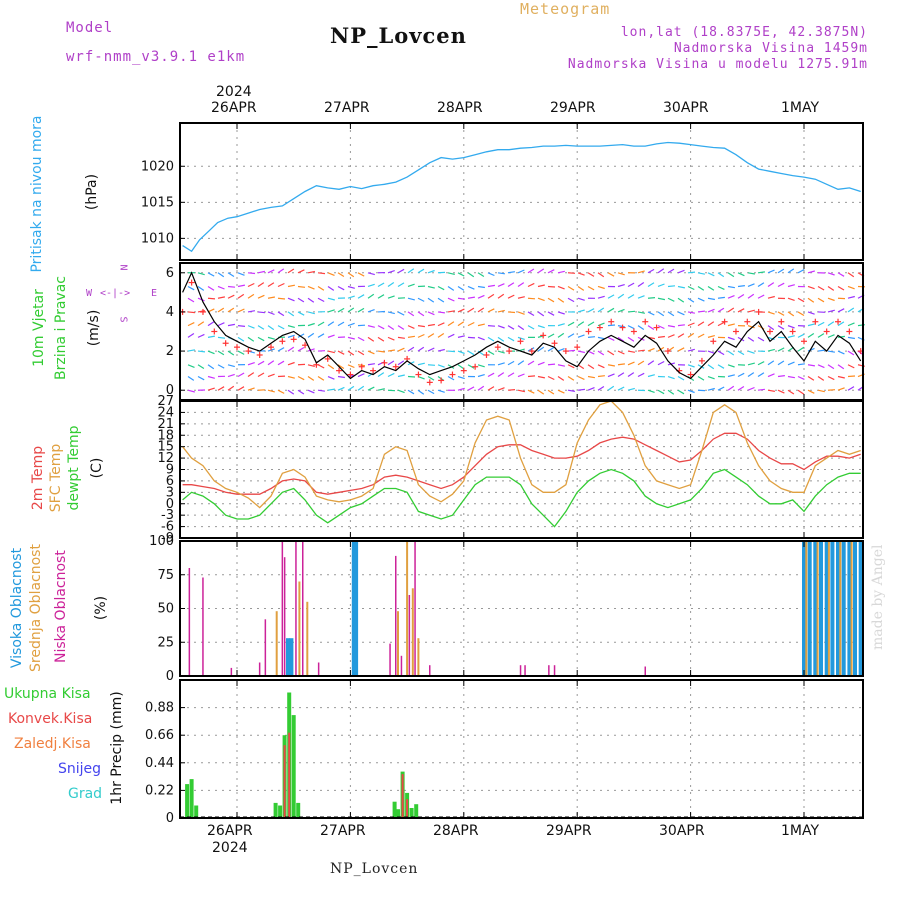 This screenshot has width=900, height=900. What do you see at coordinates (770, 48) in the screenshot?
I see `elevation-label: Nadmorska Visina 1459m` at bounding box center [770, 48].